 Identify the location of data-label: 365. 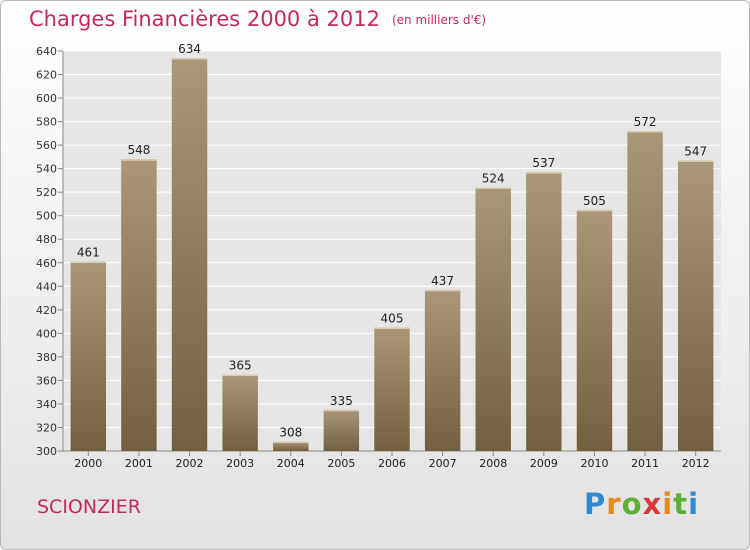
(240, 366).